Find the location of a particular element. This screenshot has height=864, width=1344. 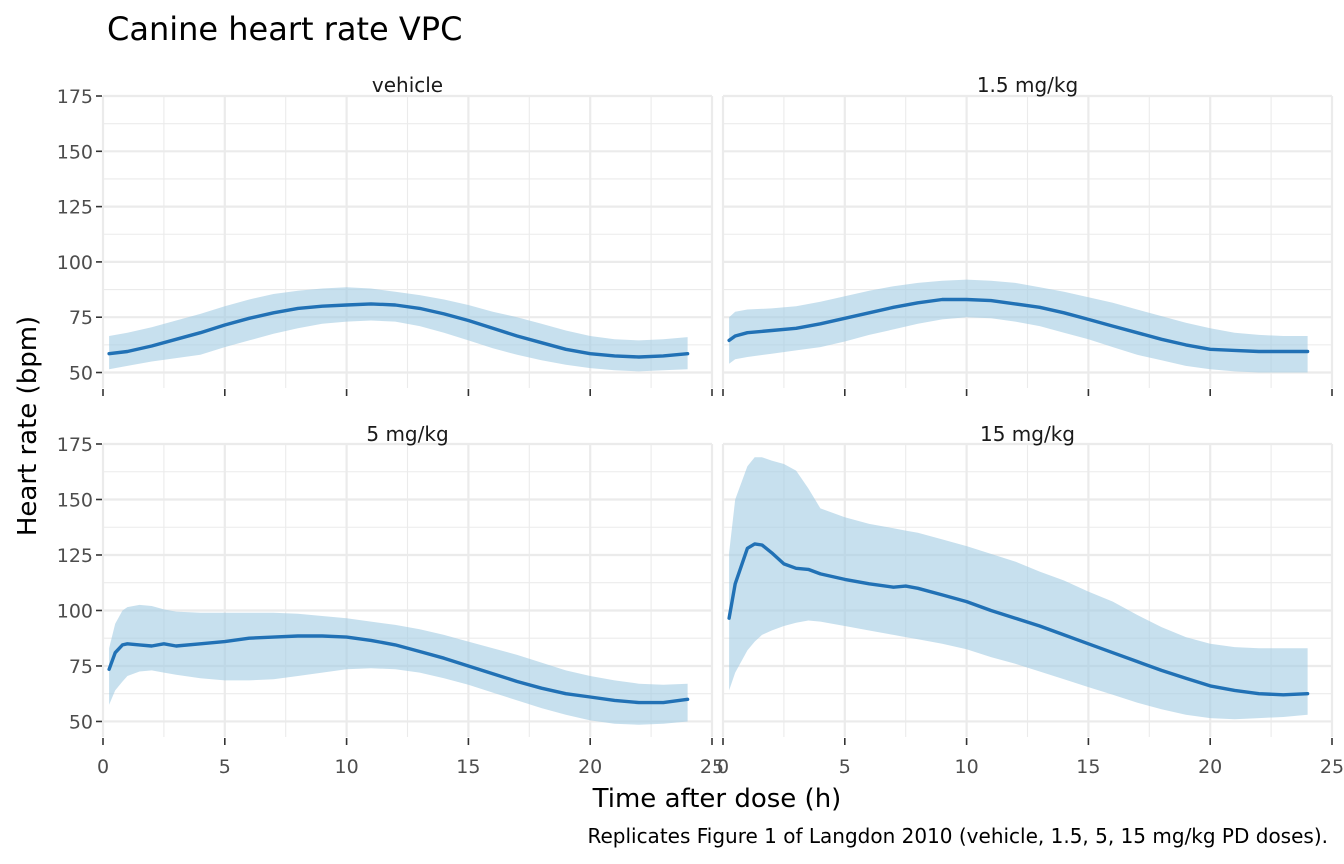

chart-title: Canine heart rate VPC is located at coordinates (284, 29).